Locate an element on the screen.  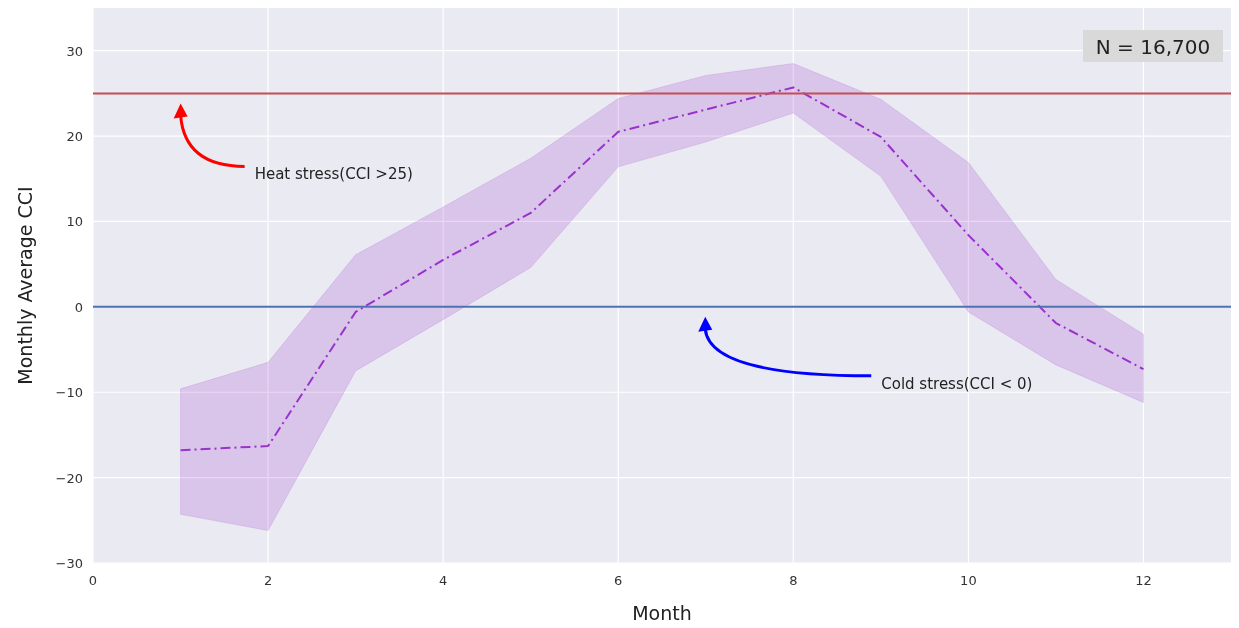
x-tick-label: 12 is located at coordinates (1143, 580).